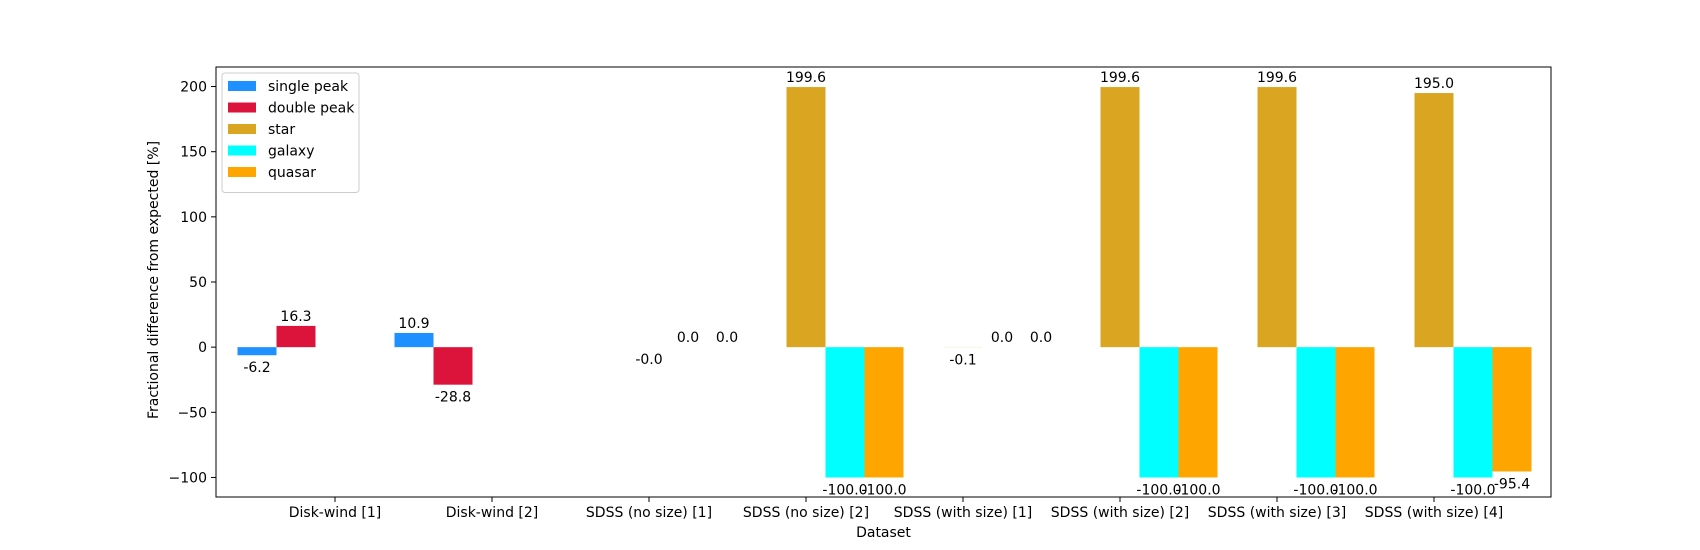  Describe the element at coordinates (453, 398) in the screenshot. I see `bar-label: -28.8` at that location.